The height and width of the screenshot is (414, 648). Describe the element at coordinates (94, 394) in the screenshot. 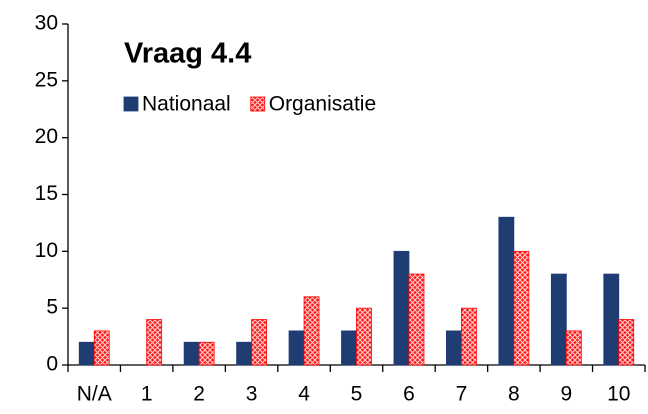

I see `x-tick-label: N/A` at that location.